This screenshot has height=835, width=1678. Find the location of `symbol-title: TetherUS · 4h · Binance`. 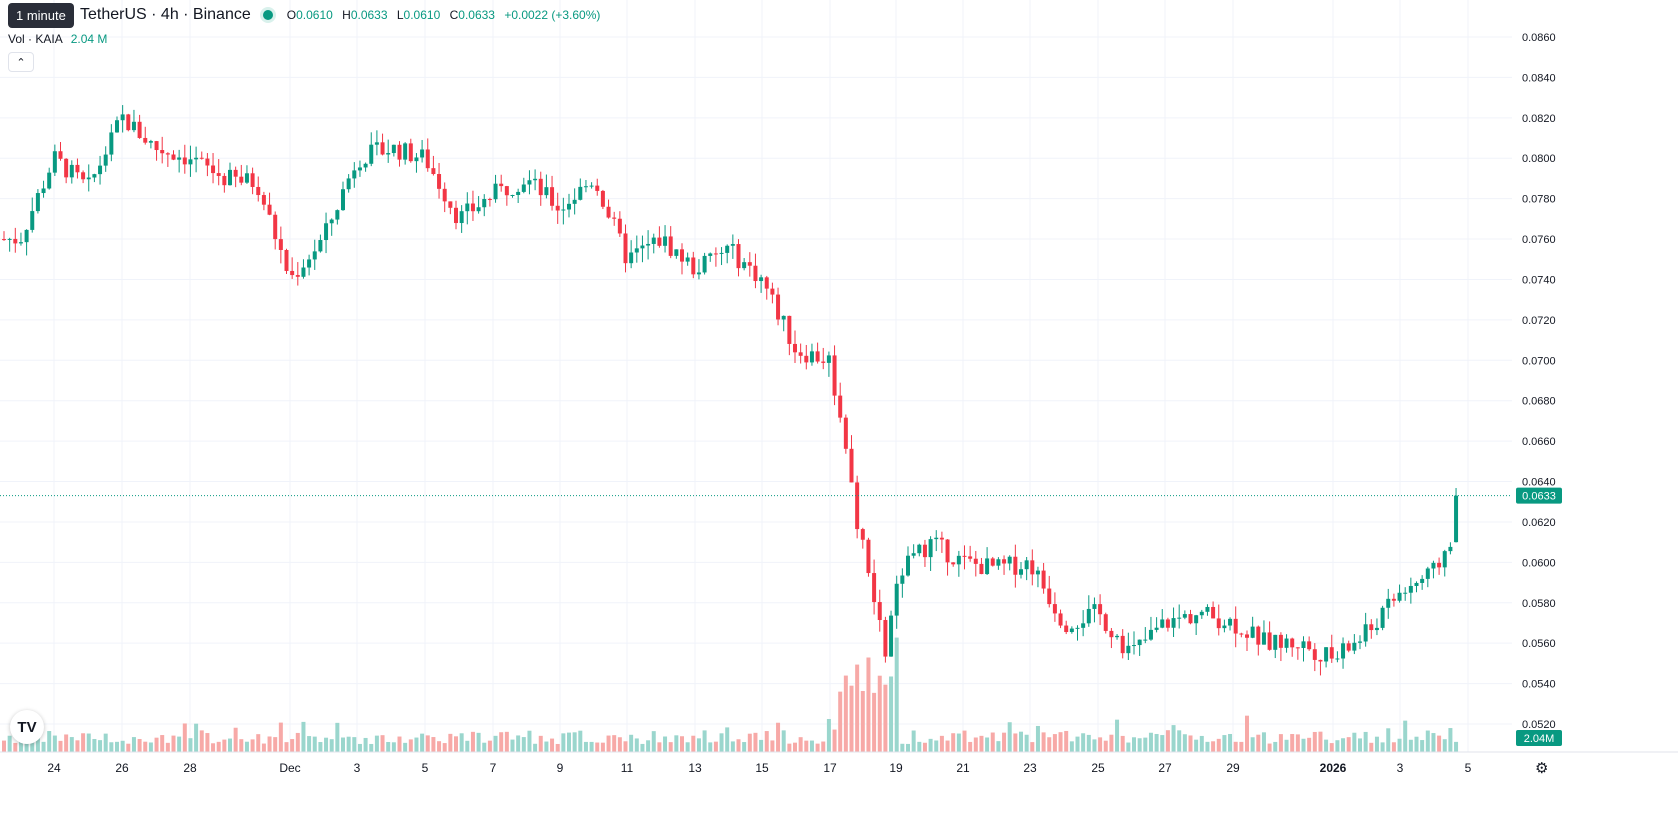

symbol-title: TetherUS · 4h · Binance is located at coordinates (165, 14).